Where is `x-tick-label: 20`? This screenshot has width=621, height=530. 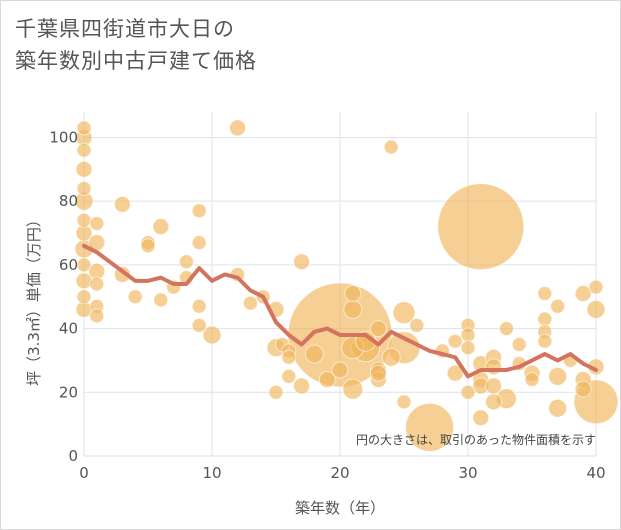 x-tick-label: 20 is located at coordinates (339, 473).